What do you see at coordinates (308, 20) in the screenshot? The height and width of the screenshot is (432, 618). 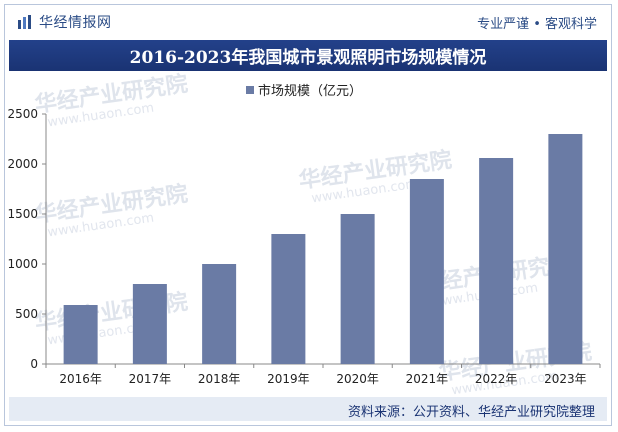 I see `top-bar: 华经情报网 专业严谨 • 客观科学` at bounding box center [308, 20].